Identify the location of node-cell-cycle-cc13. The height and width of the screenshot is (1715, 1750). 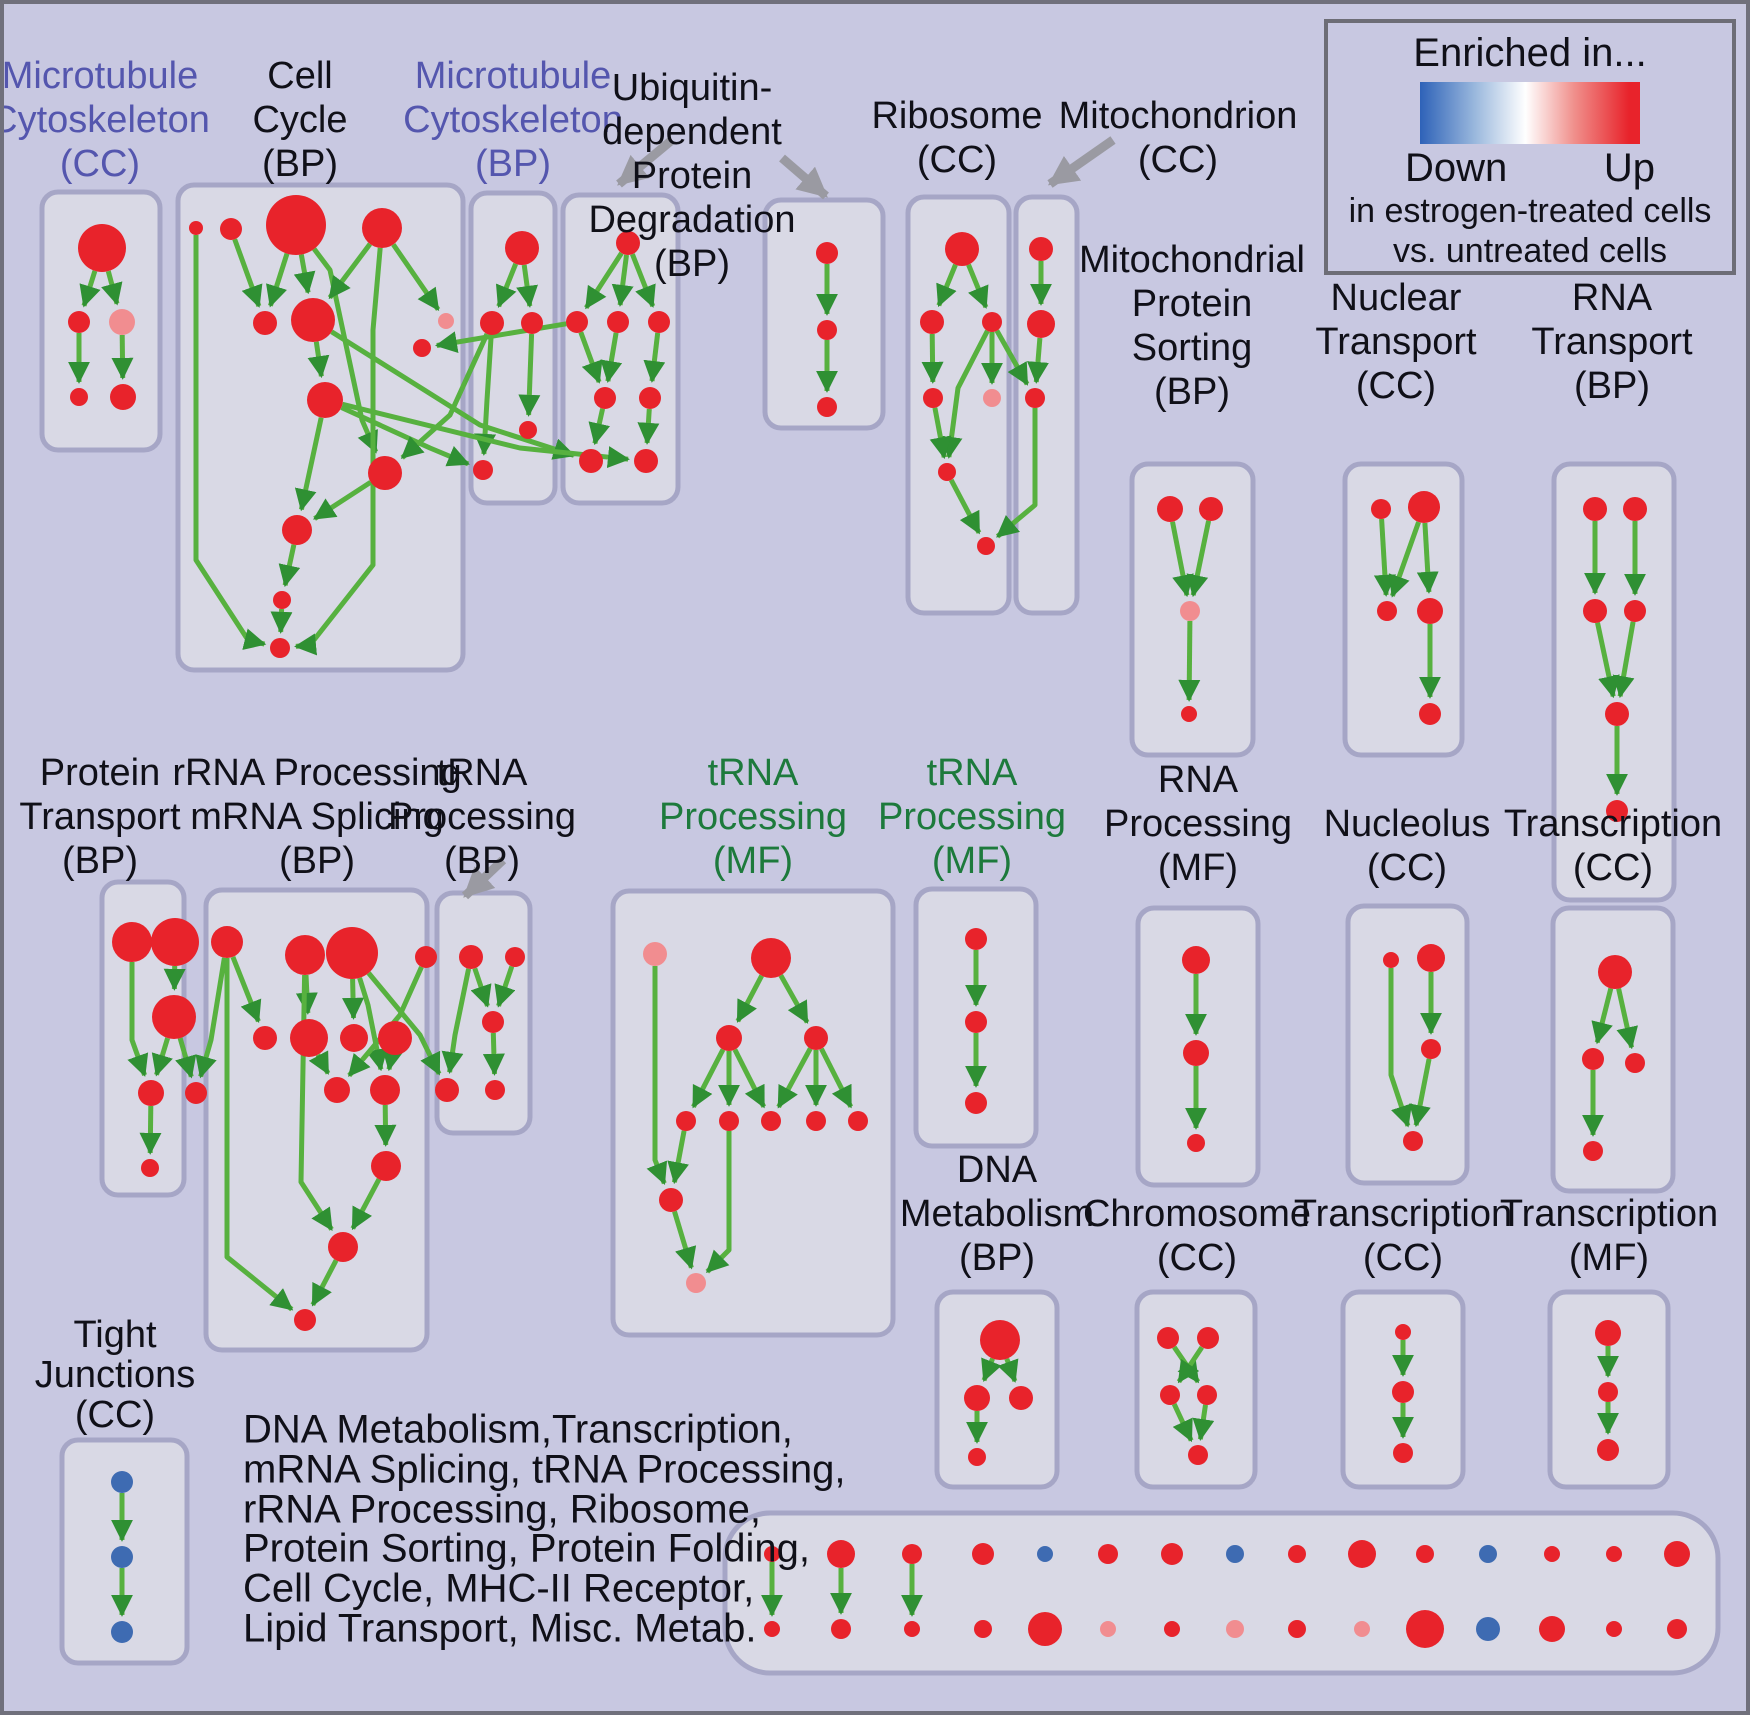
(422, 348).